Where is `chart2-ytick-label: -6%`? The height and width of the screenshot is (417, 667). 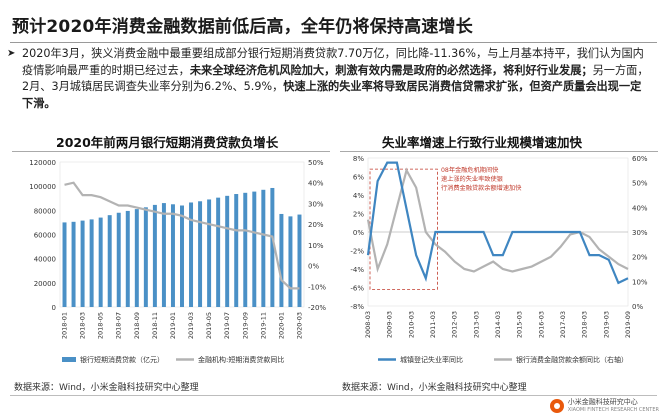 chart2-ytick-label: -6% is located at coordinates (357, 289).